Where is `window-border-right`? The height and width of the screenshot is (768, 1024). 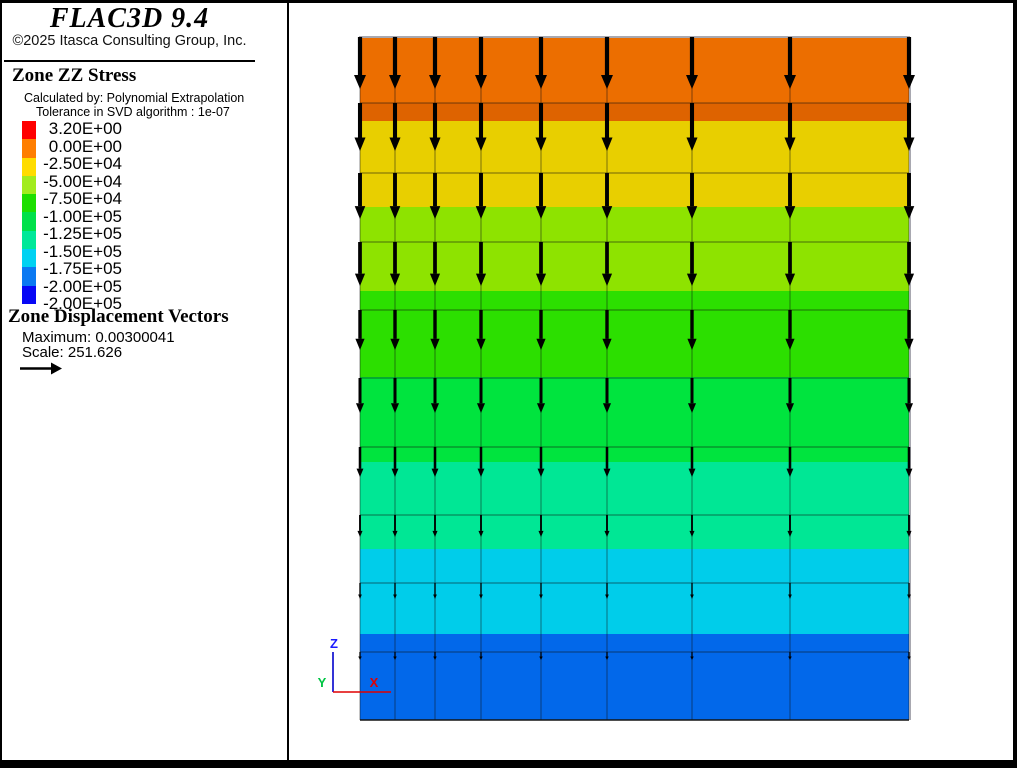
window-border-right is located at coordinates (1015, 384).